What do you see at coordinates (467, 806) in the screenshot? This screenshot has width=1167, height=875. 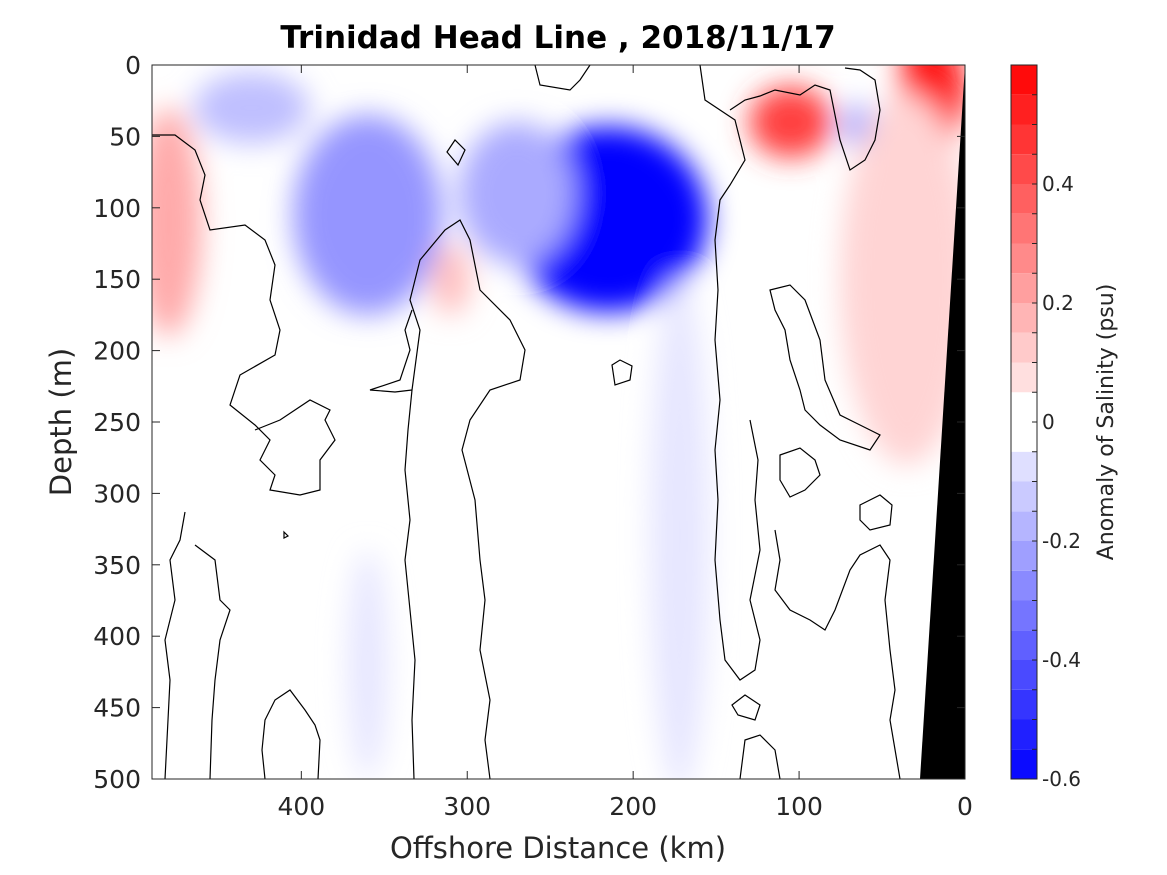 I see `x-tick-label-300: 300` at bounding box center [467, 806].